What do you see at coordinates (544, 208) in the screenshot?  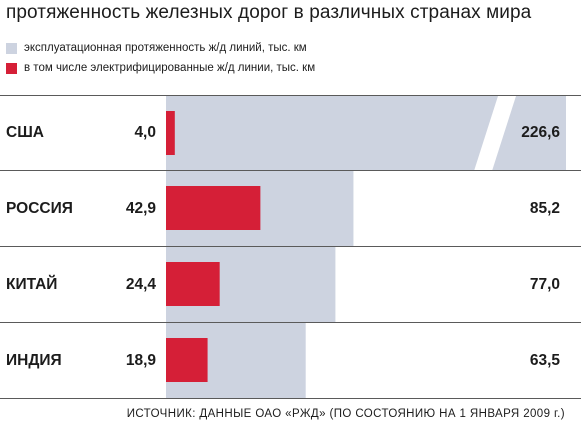 I see `total-value-label-russia: 85,2` at bounding box center [544, 208].